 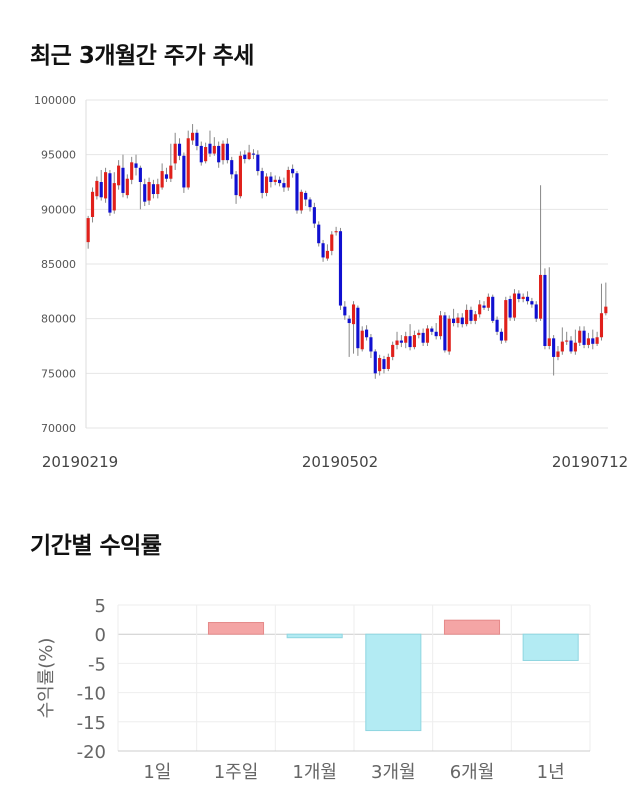 I want to click on price-x-tick-label: 20190502, so click(x=340, y=462).